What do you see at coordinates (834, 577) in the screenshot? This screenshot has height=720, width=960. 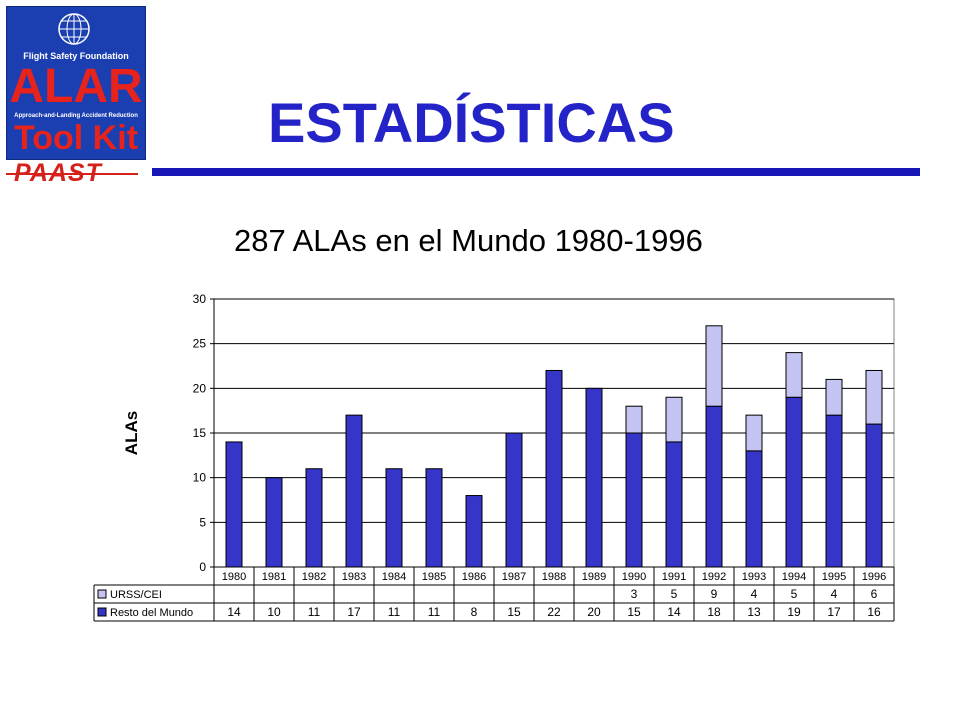 I see `x-tick-label: 1995` at bounding box center [834, 577].